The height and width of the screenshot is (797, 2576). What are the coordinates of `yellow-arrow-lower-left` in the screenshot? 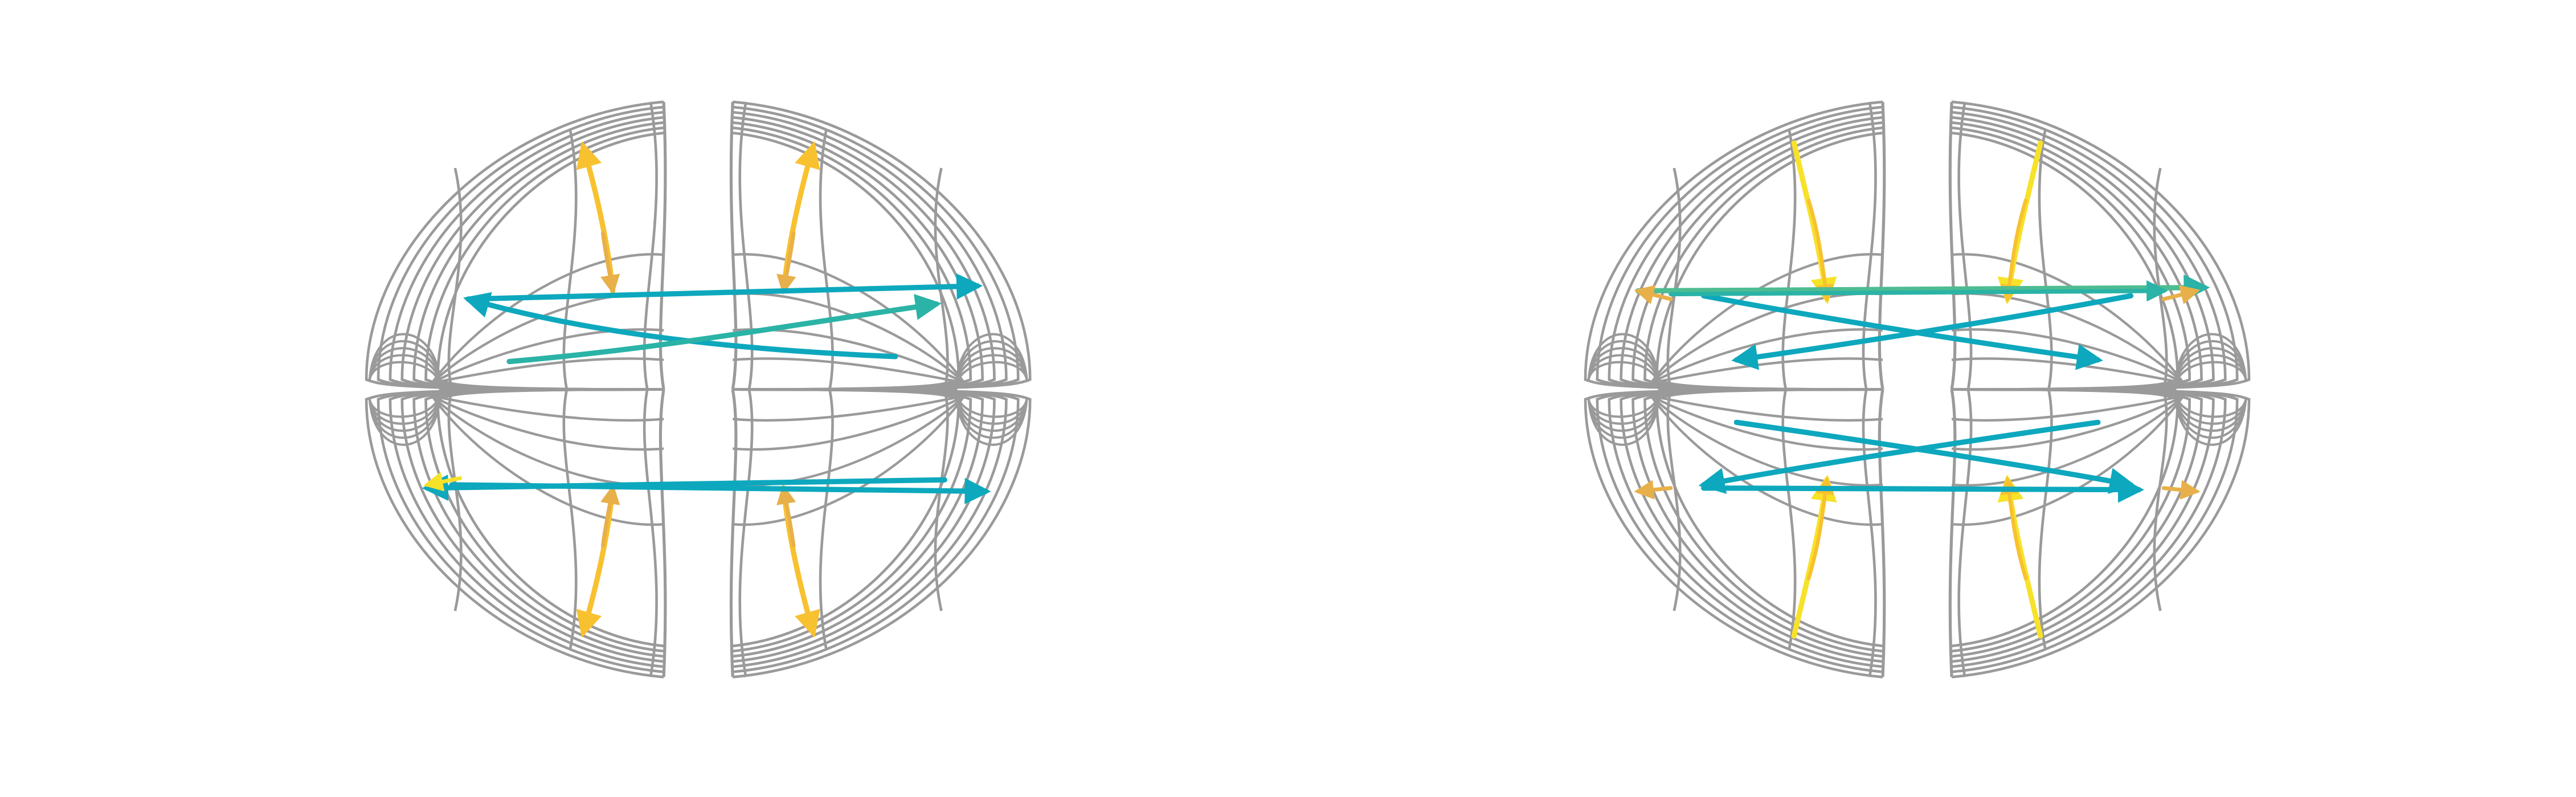 It's located at (1814, 557).